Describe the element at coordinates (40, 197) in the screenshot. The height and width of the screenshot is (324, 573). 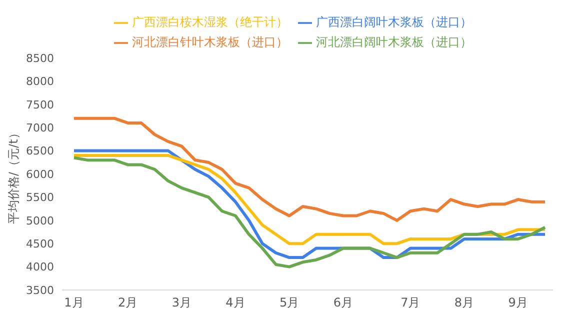
I see `y-tick-label: 5500` at that location.